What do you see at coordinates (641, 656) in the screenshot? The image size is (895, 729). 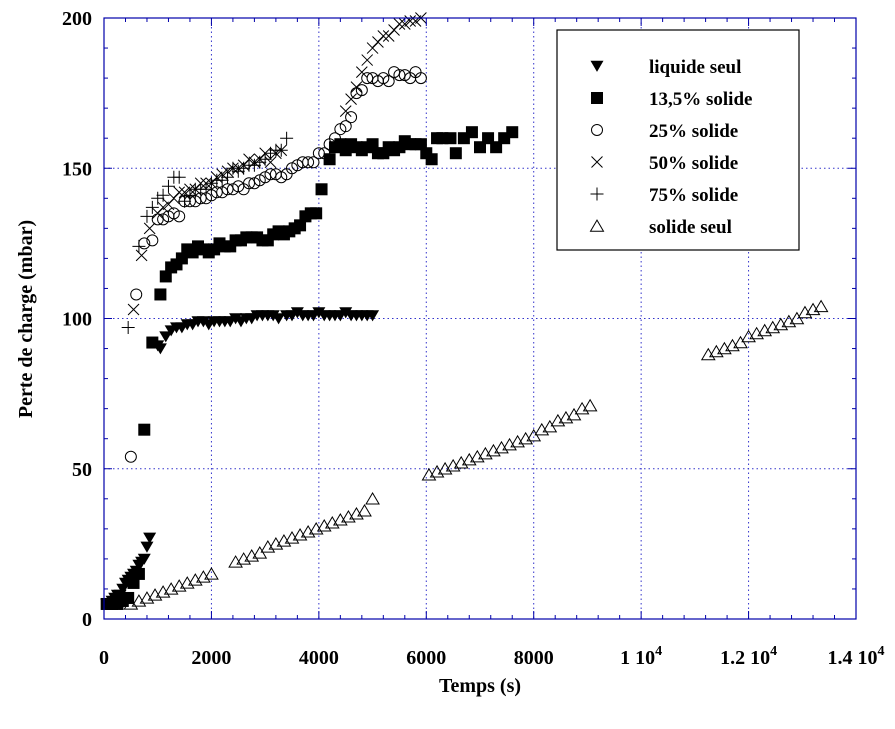 I see `x-tick-label: 1 104` at bounding box center [641, 656].